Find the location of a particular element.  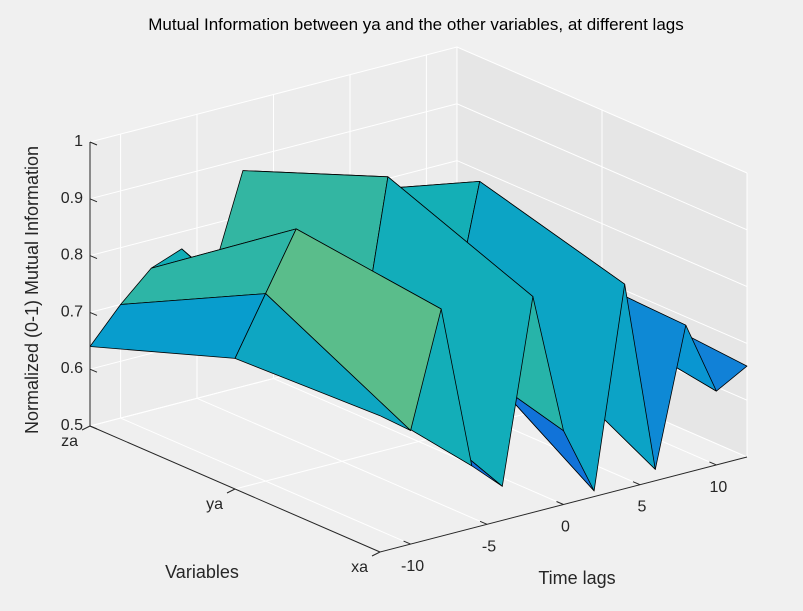

z-tick-label: 0.9 is located at coordinates (72, 198).